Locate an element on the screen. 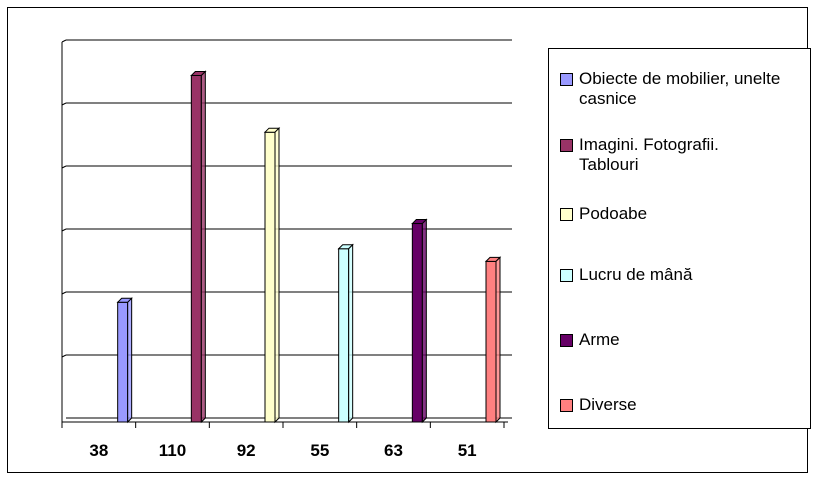 Image resolution: width=814 pixels, height=480 pixels. legend-label: Obiecte de mobilier, unelte casnice is located at coordinates (680, 88).